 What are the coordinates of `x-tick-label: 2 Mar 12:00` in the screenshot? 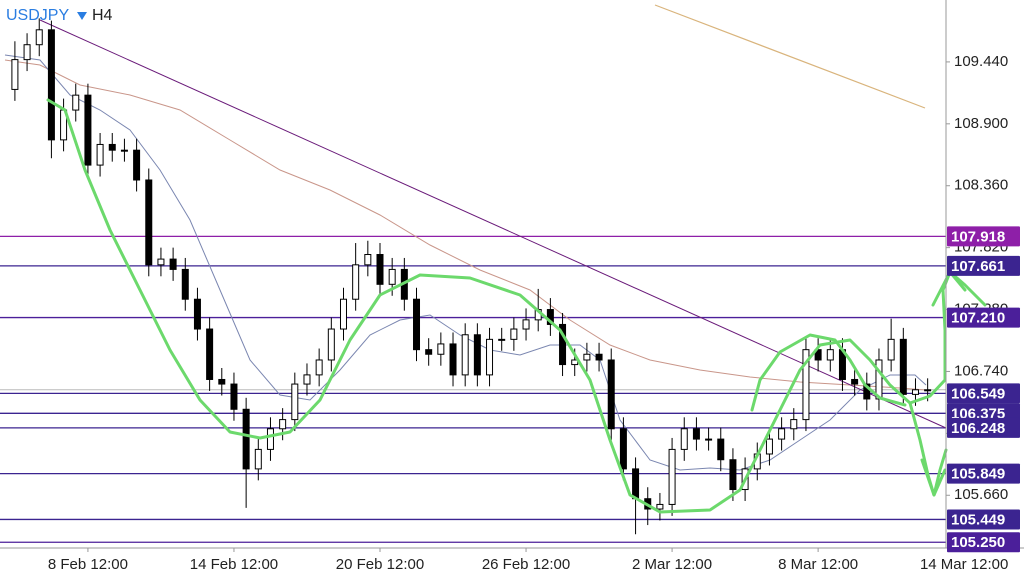 It's located at (672, 564).